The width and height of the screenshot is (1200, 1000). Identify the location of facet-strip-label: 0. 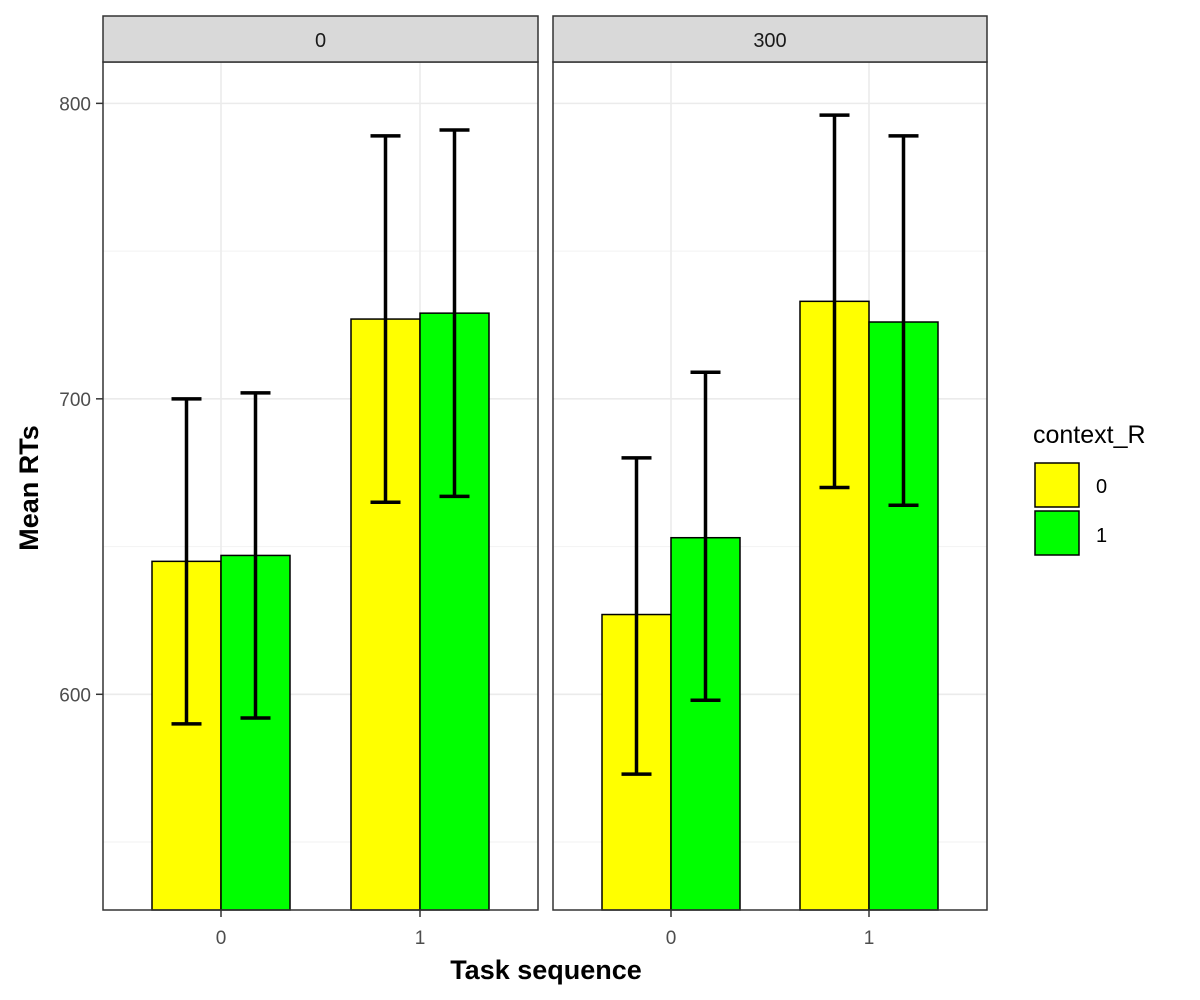
(320, 41).